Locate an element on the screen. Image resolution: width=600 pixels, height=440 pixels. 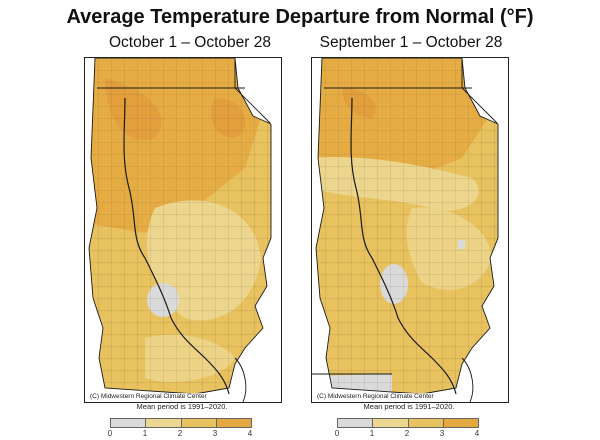
left-panel-title: October 1 – October 28 is located at coordinates (190, 42).